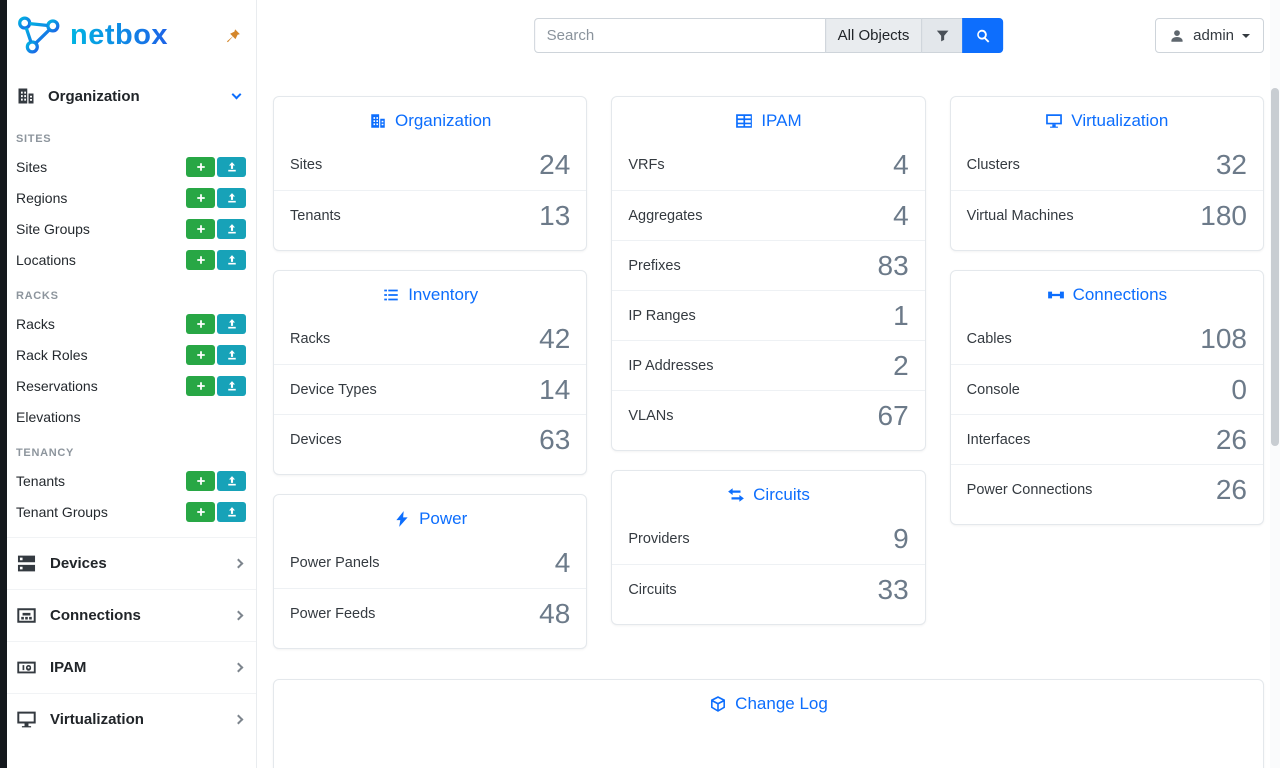 This screenshot has height=768, width=1280. I want to click on chevron-right-icon, so click(238, 563).